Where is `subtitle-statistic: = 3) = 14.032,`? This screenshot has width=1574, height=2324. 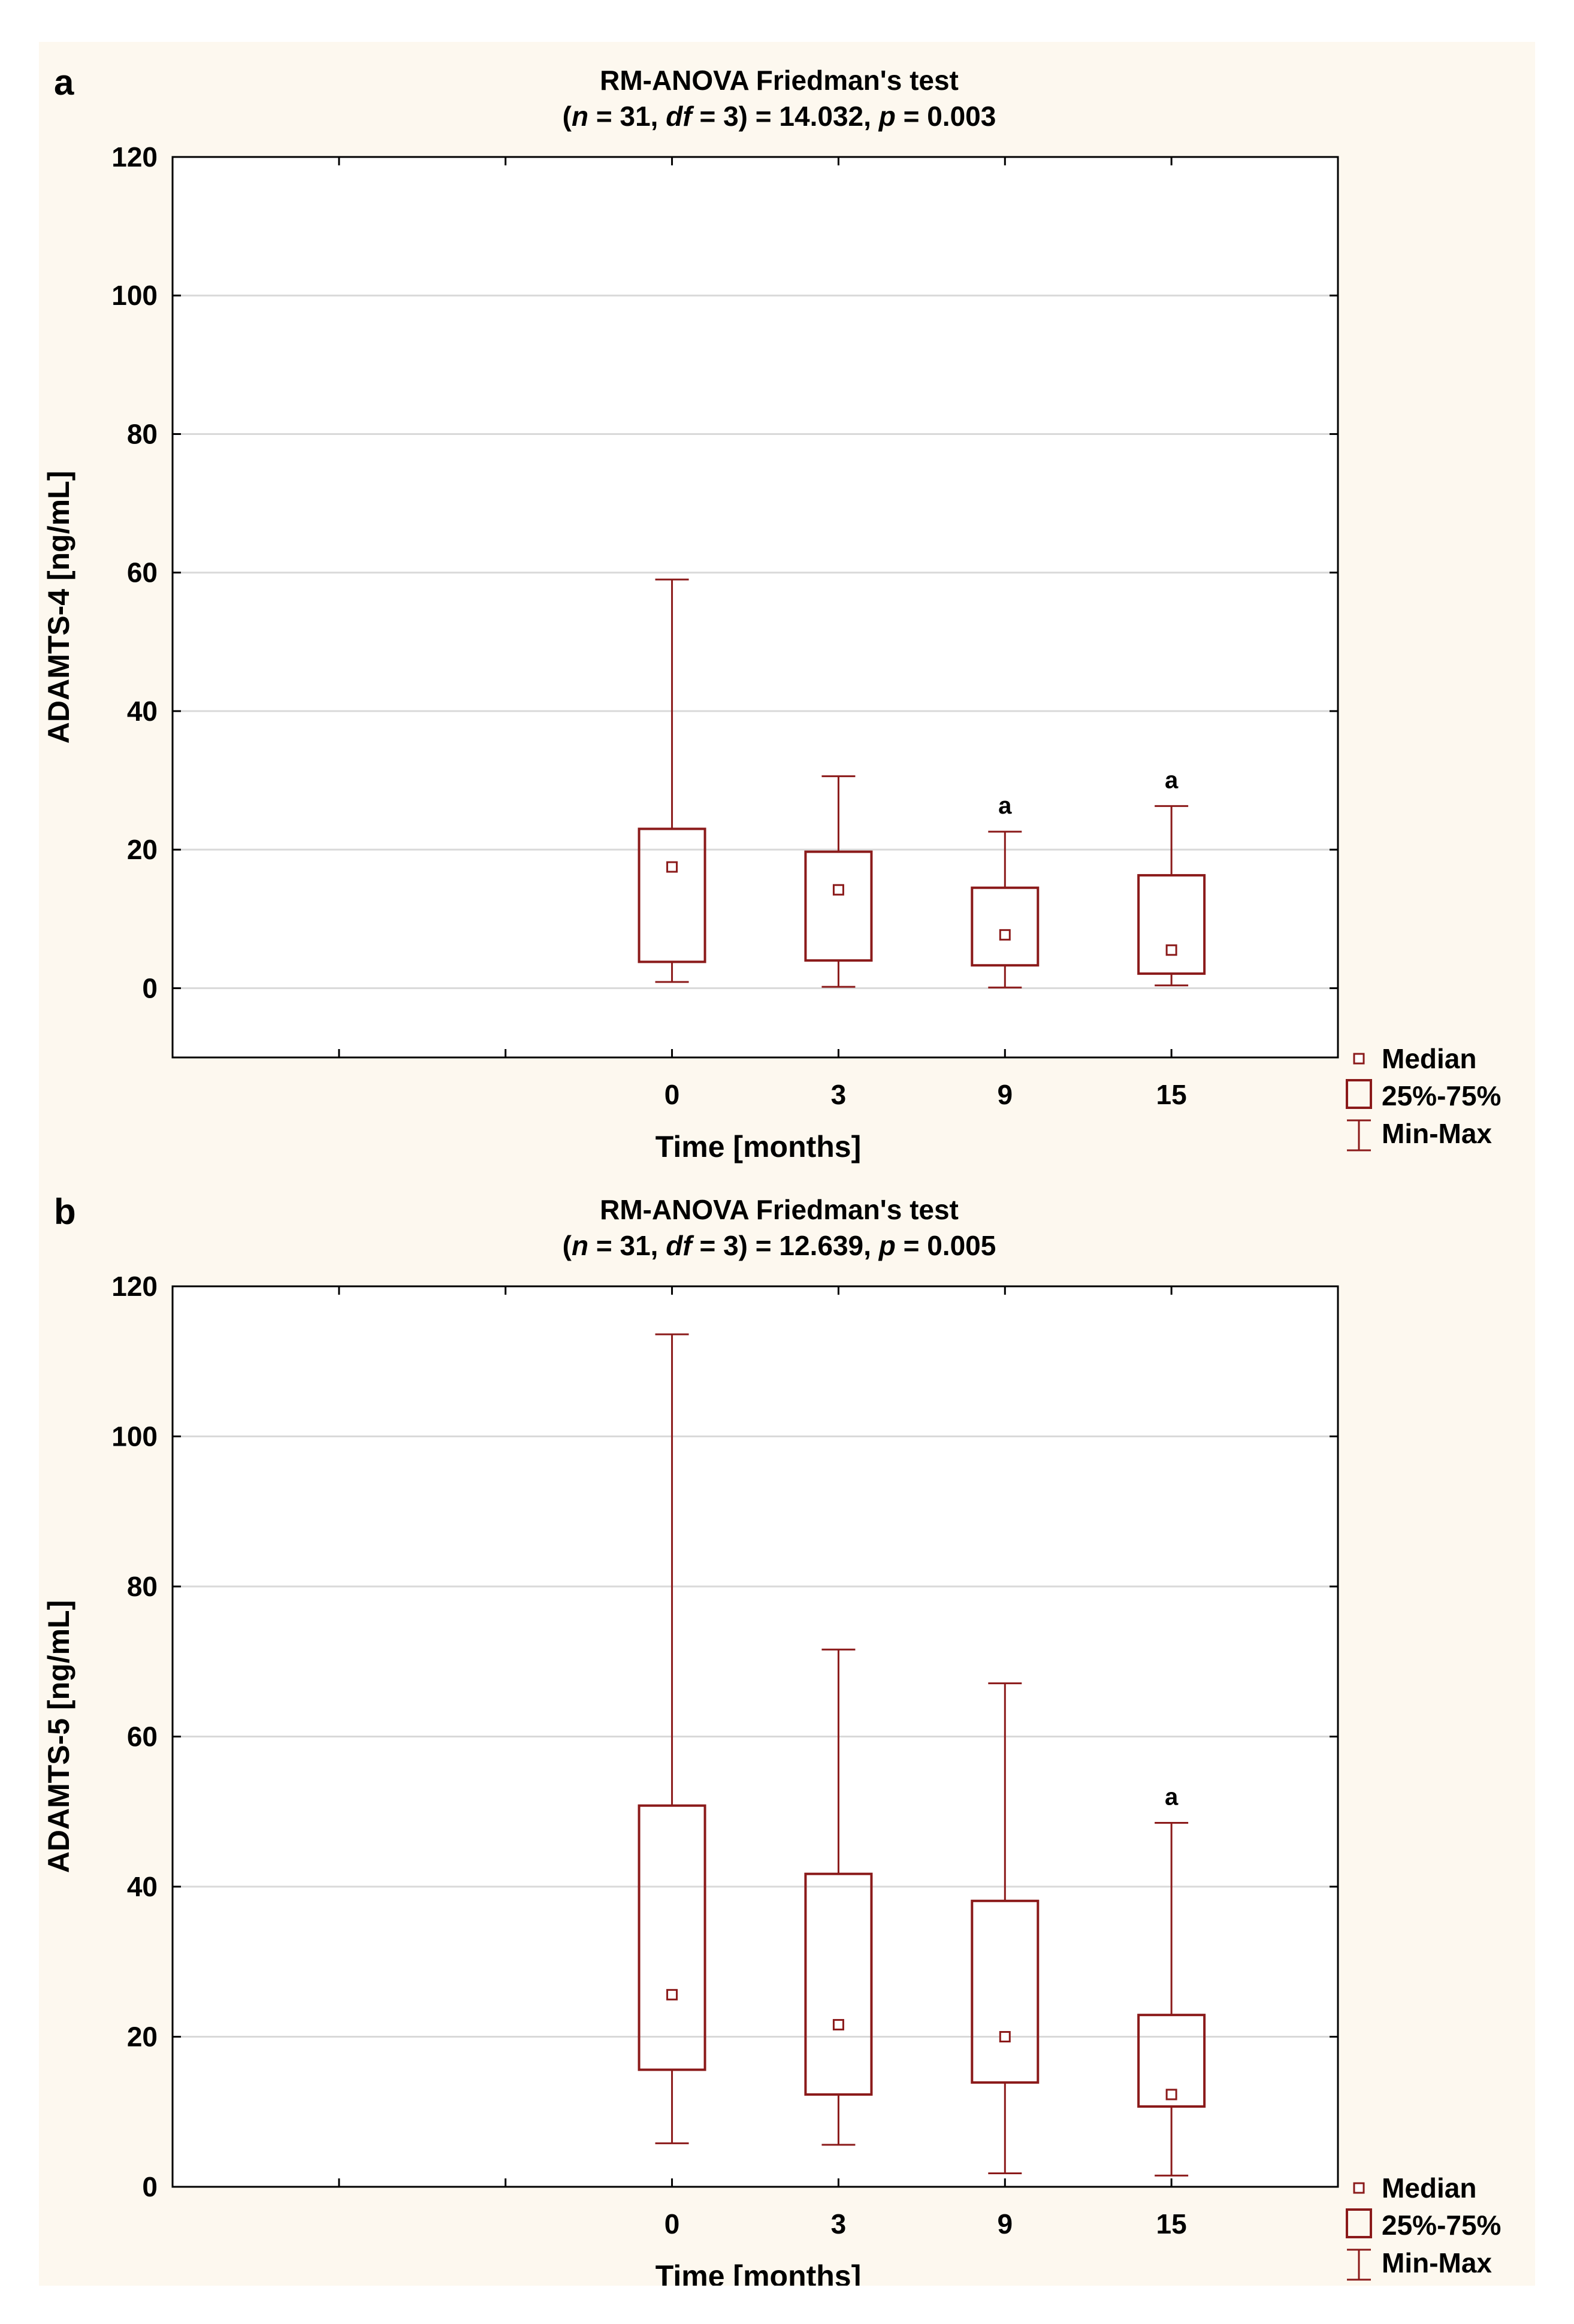 subtitle-statistic: = 3) = 14.032, is located at coordinates (785, 116).